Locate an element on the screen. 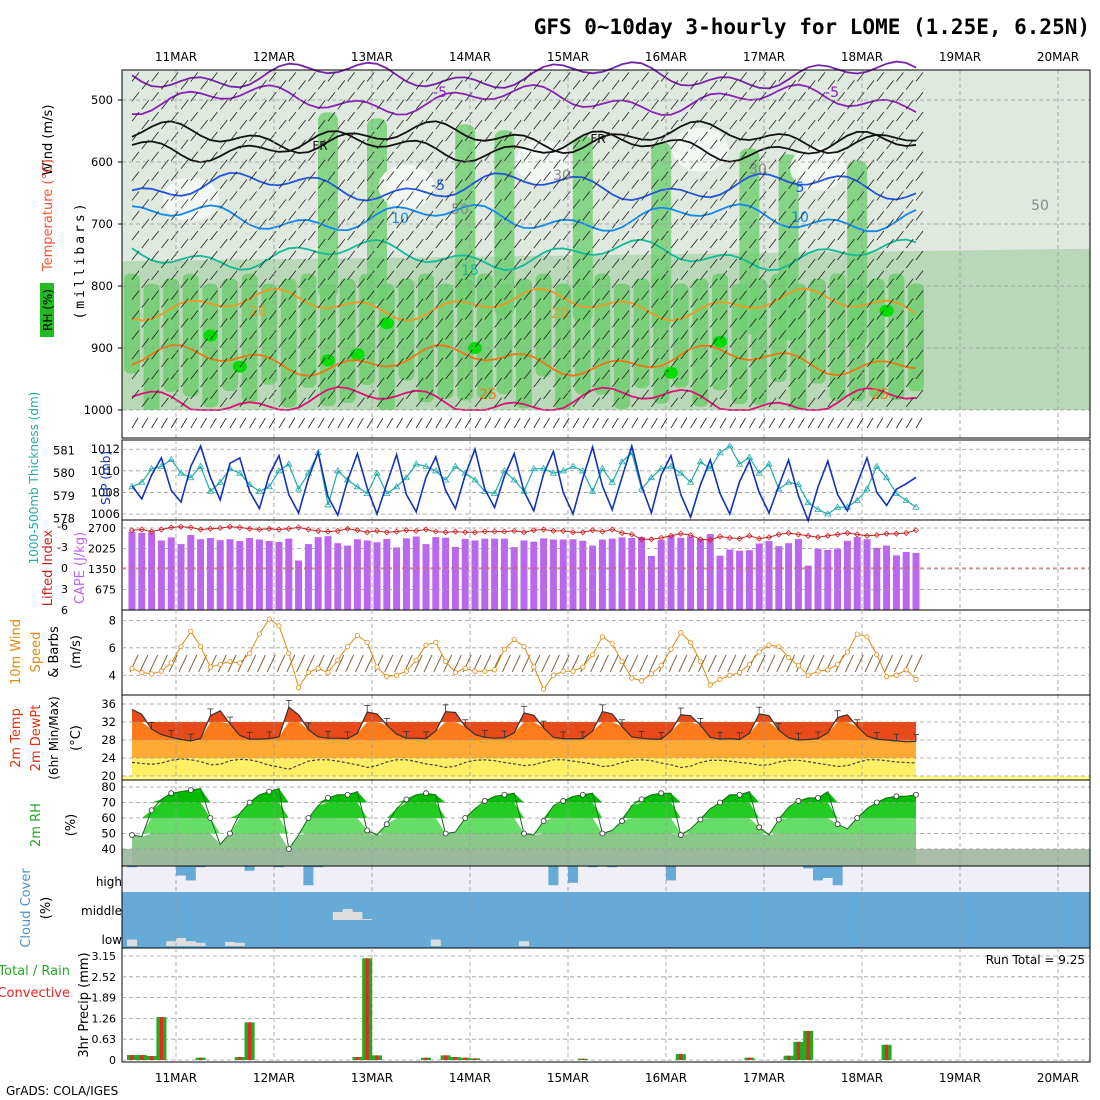  rh-dry-pocket is located at coordinates (818, 168).